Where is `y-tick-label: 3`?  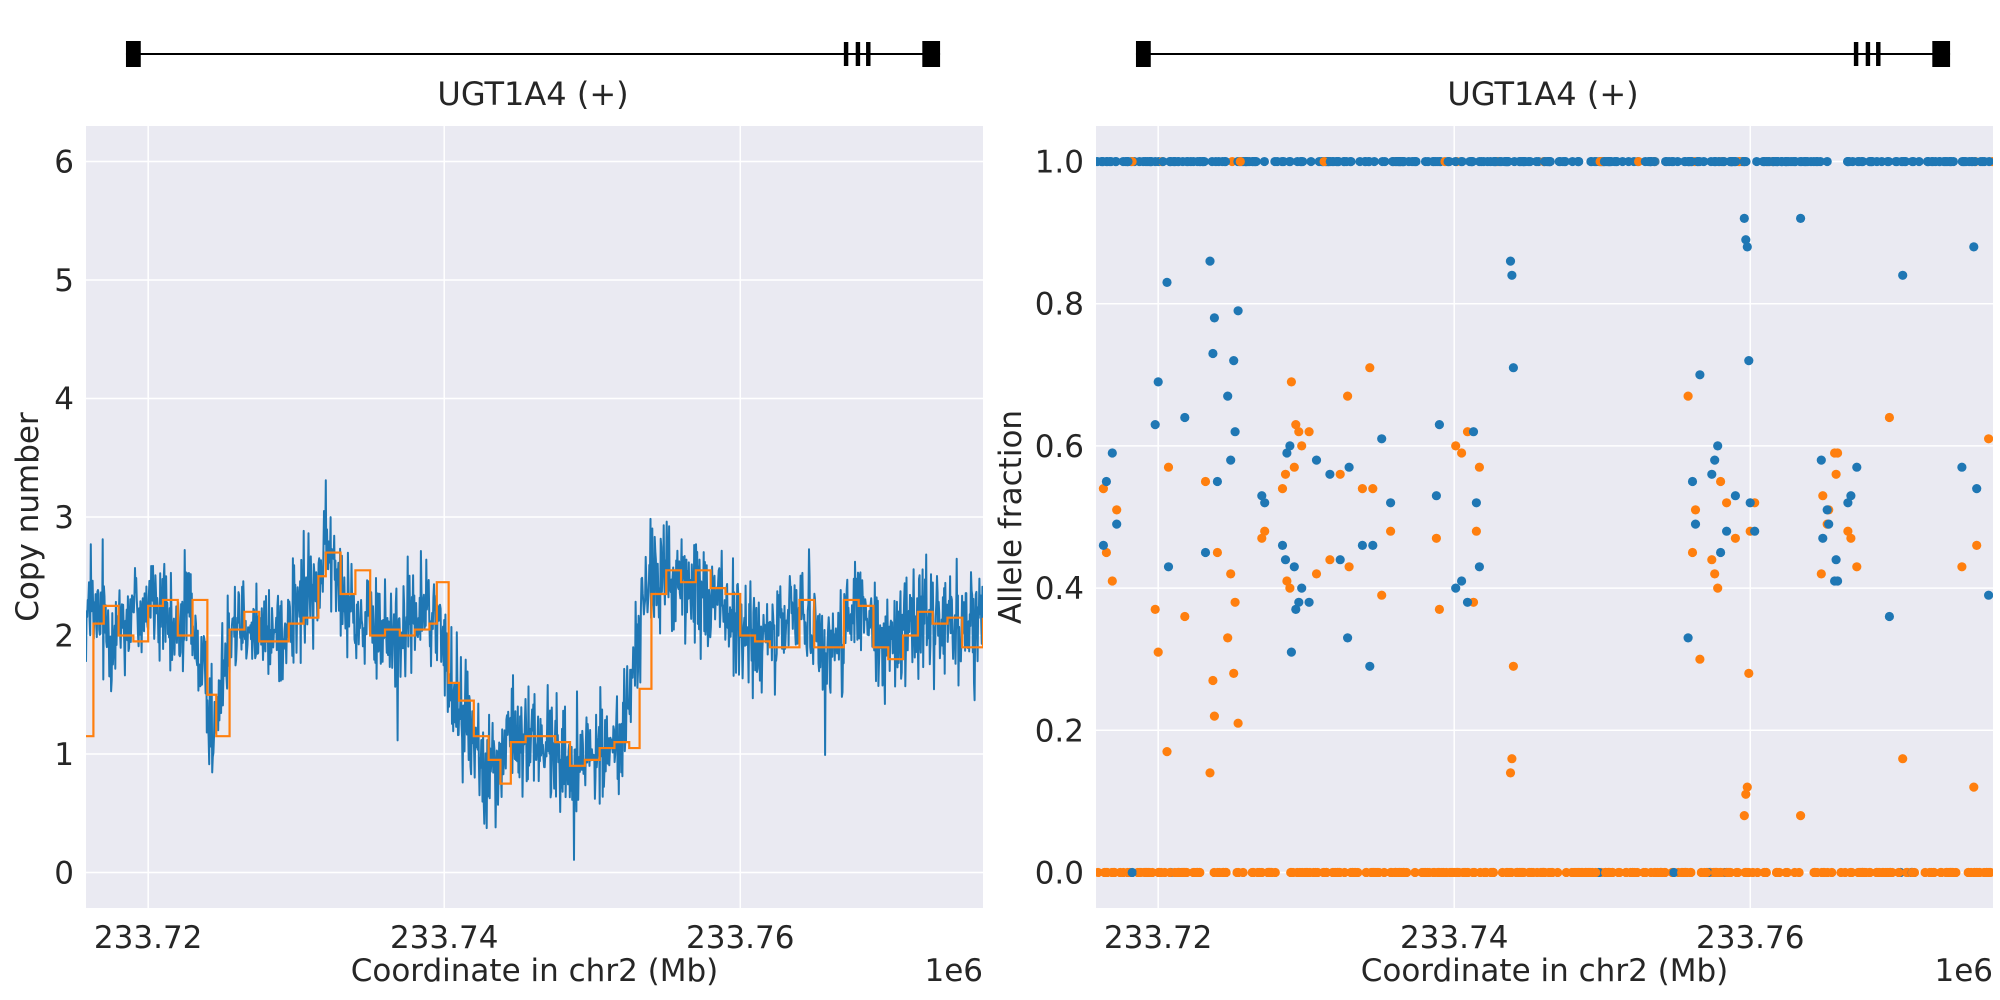
y-tick-label: 3 is located at coordinates (64, 518).